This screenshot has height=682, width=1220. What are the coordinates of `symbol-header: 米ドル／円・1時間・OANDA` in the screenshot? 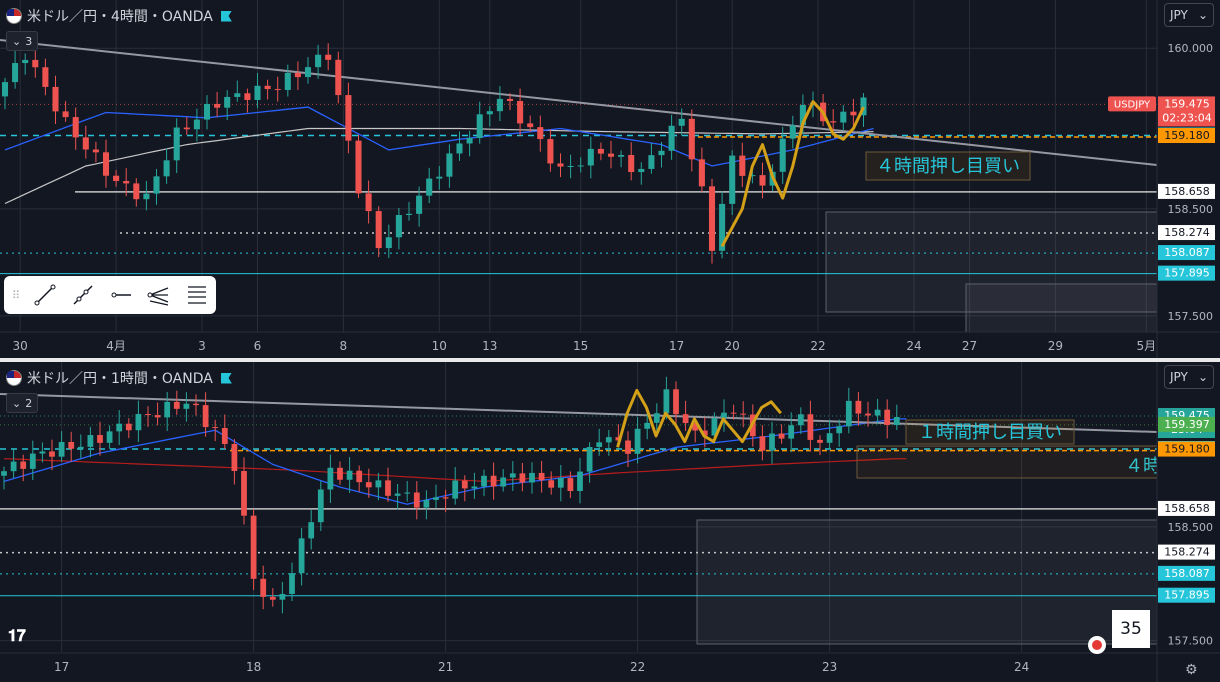 It's located at (119, 378).